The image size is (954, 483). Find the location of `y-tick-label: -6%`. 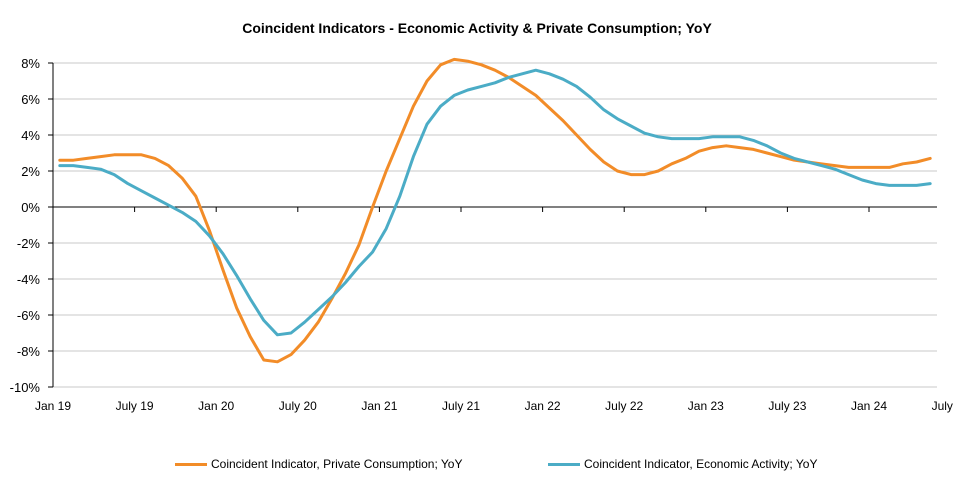

y-tick-label: -6% is located at coordinates (29, 315).